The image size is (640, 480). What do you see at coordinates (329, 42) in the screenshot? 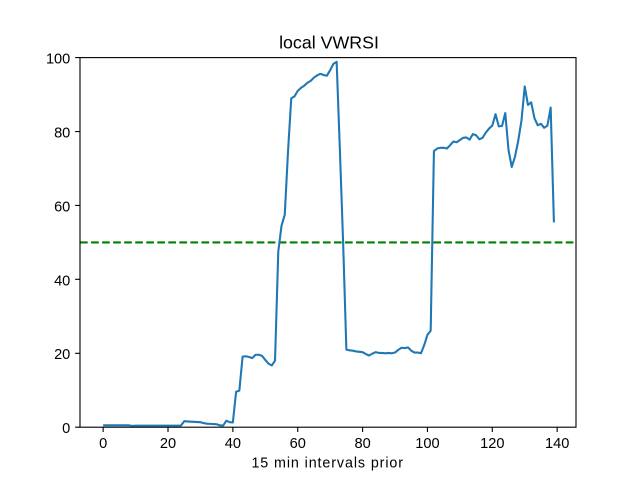
I see `svg-text: local VWRSI` at bounding box center [329, 42].